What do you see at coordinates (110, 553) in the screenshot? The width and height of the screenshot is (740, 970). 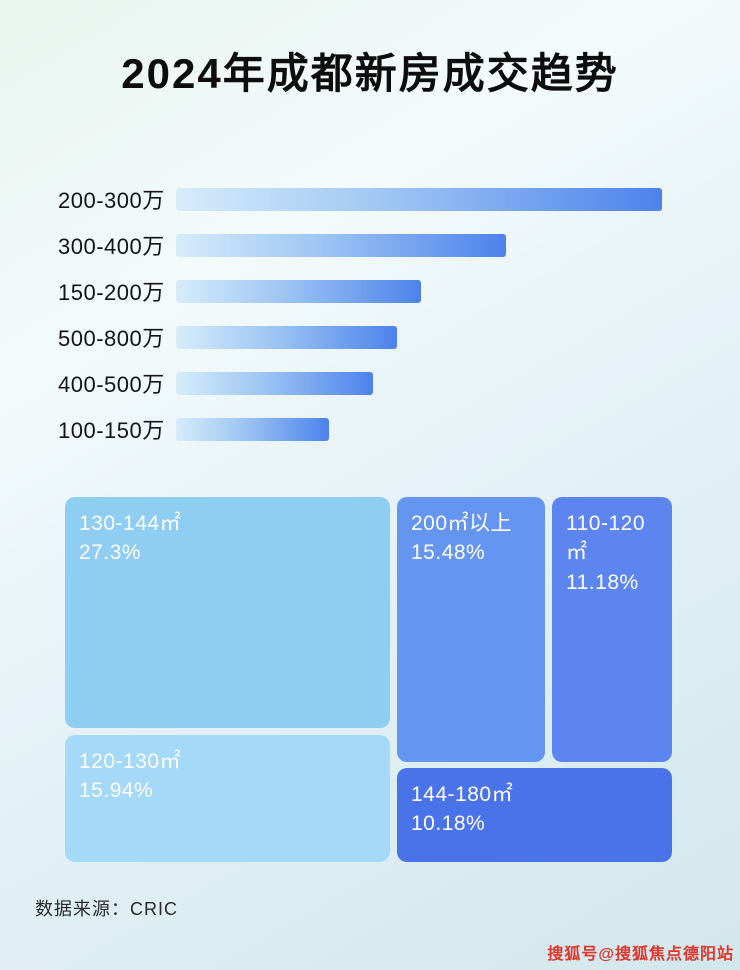 I see `treemap-block-value: 27.3%` at bounding box center [110, 553].